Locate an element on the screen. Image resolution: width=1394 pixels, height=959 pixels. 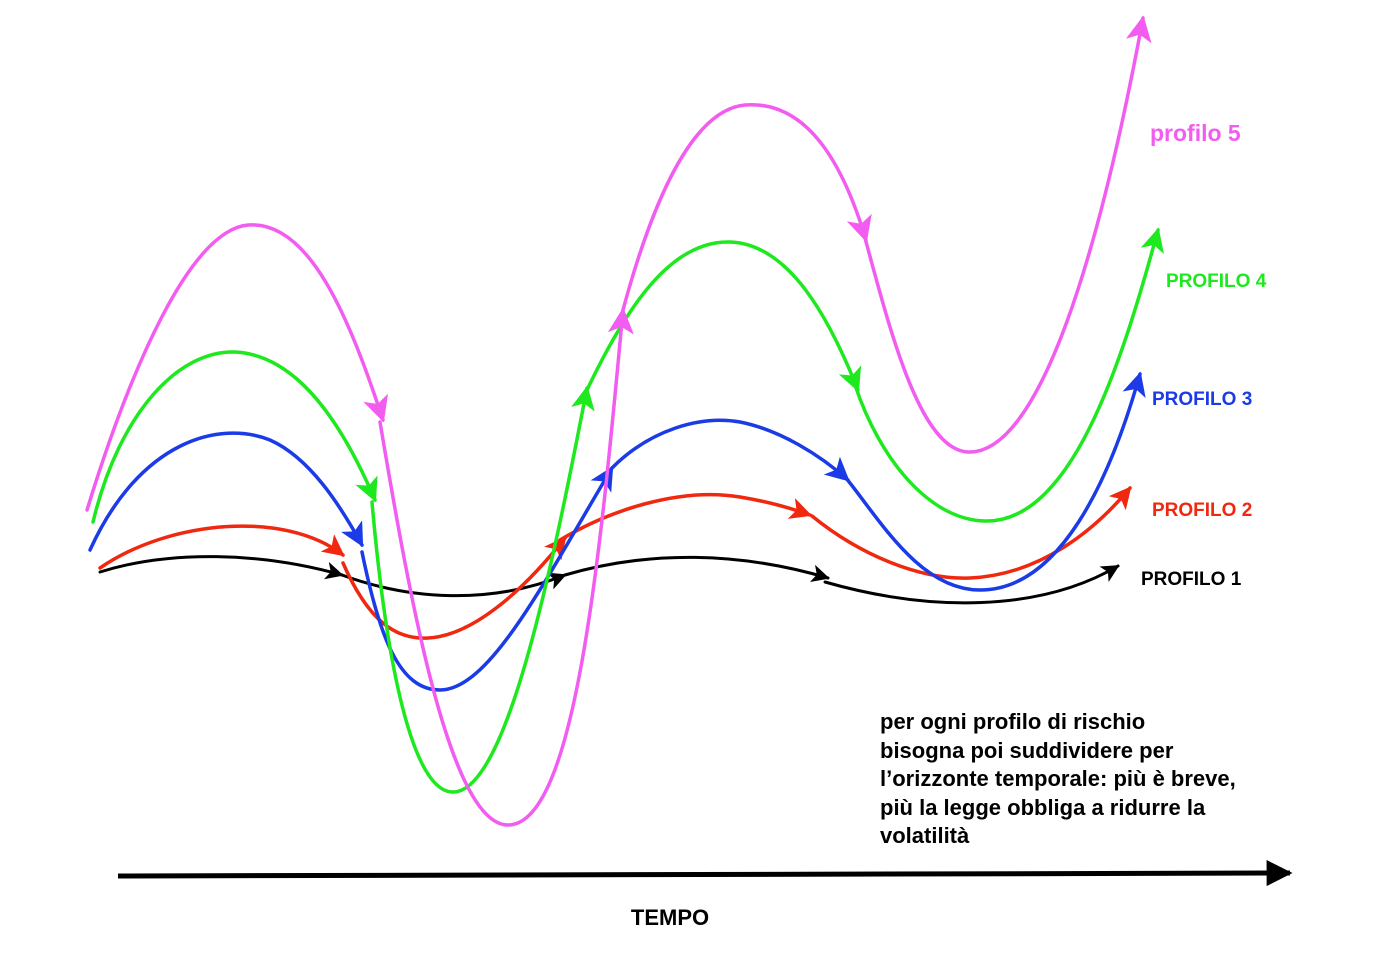
profile-2-label: PROFILO 2 is located at coordinates (1202, 510).